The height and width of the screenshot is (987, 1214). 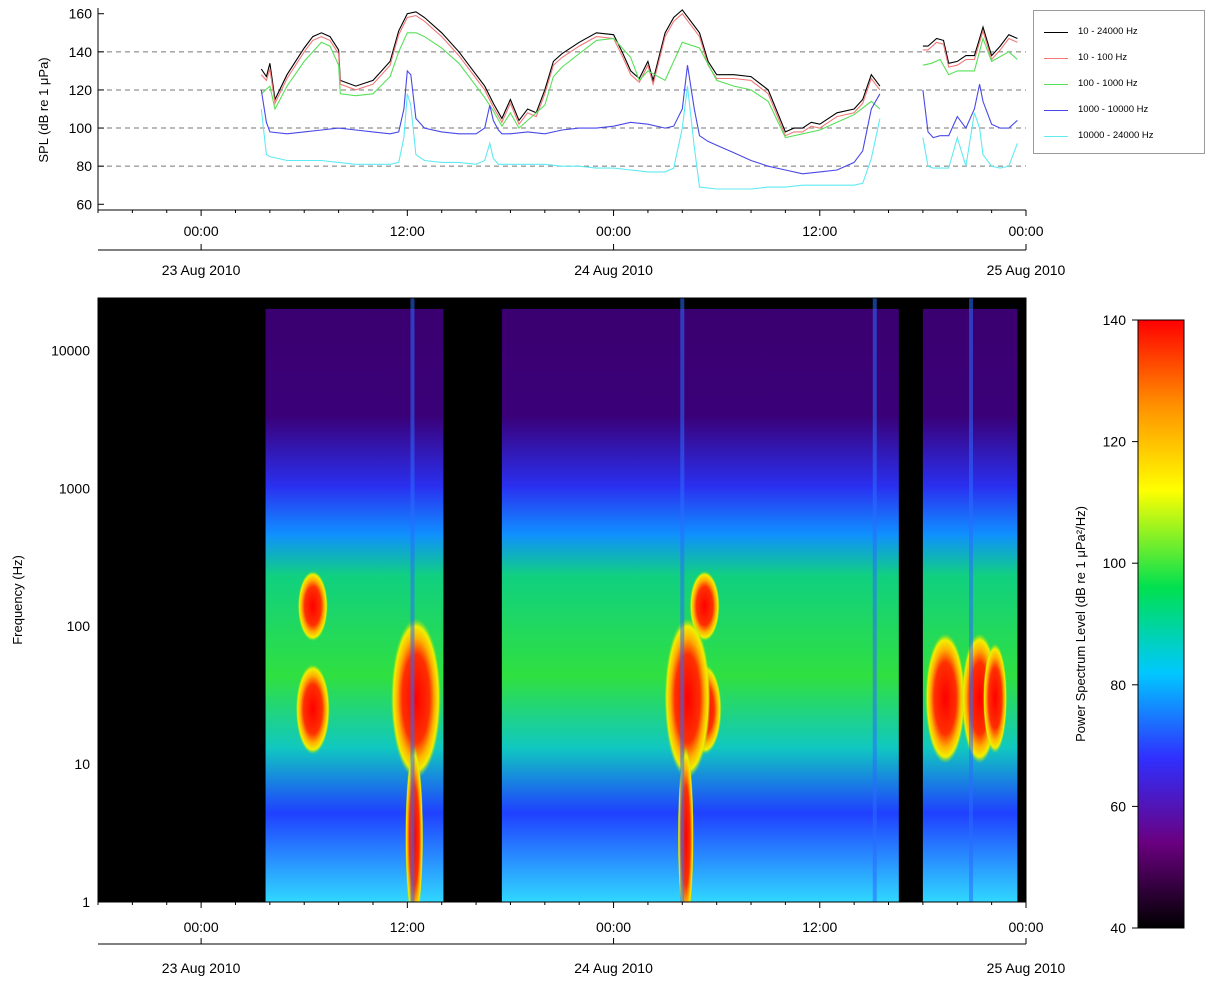 What do you see at coordinates (82, 764) in the screenshot?
I see `y-tick-label: 10` at bounding box center [82, 764].